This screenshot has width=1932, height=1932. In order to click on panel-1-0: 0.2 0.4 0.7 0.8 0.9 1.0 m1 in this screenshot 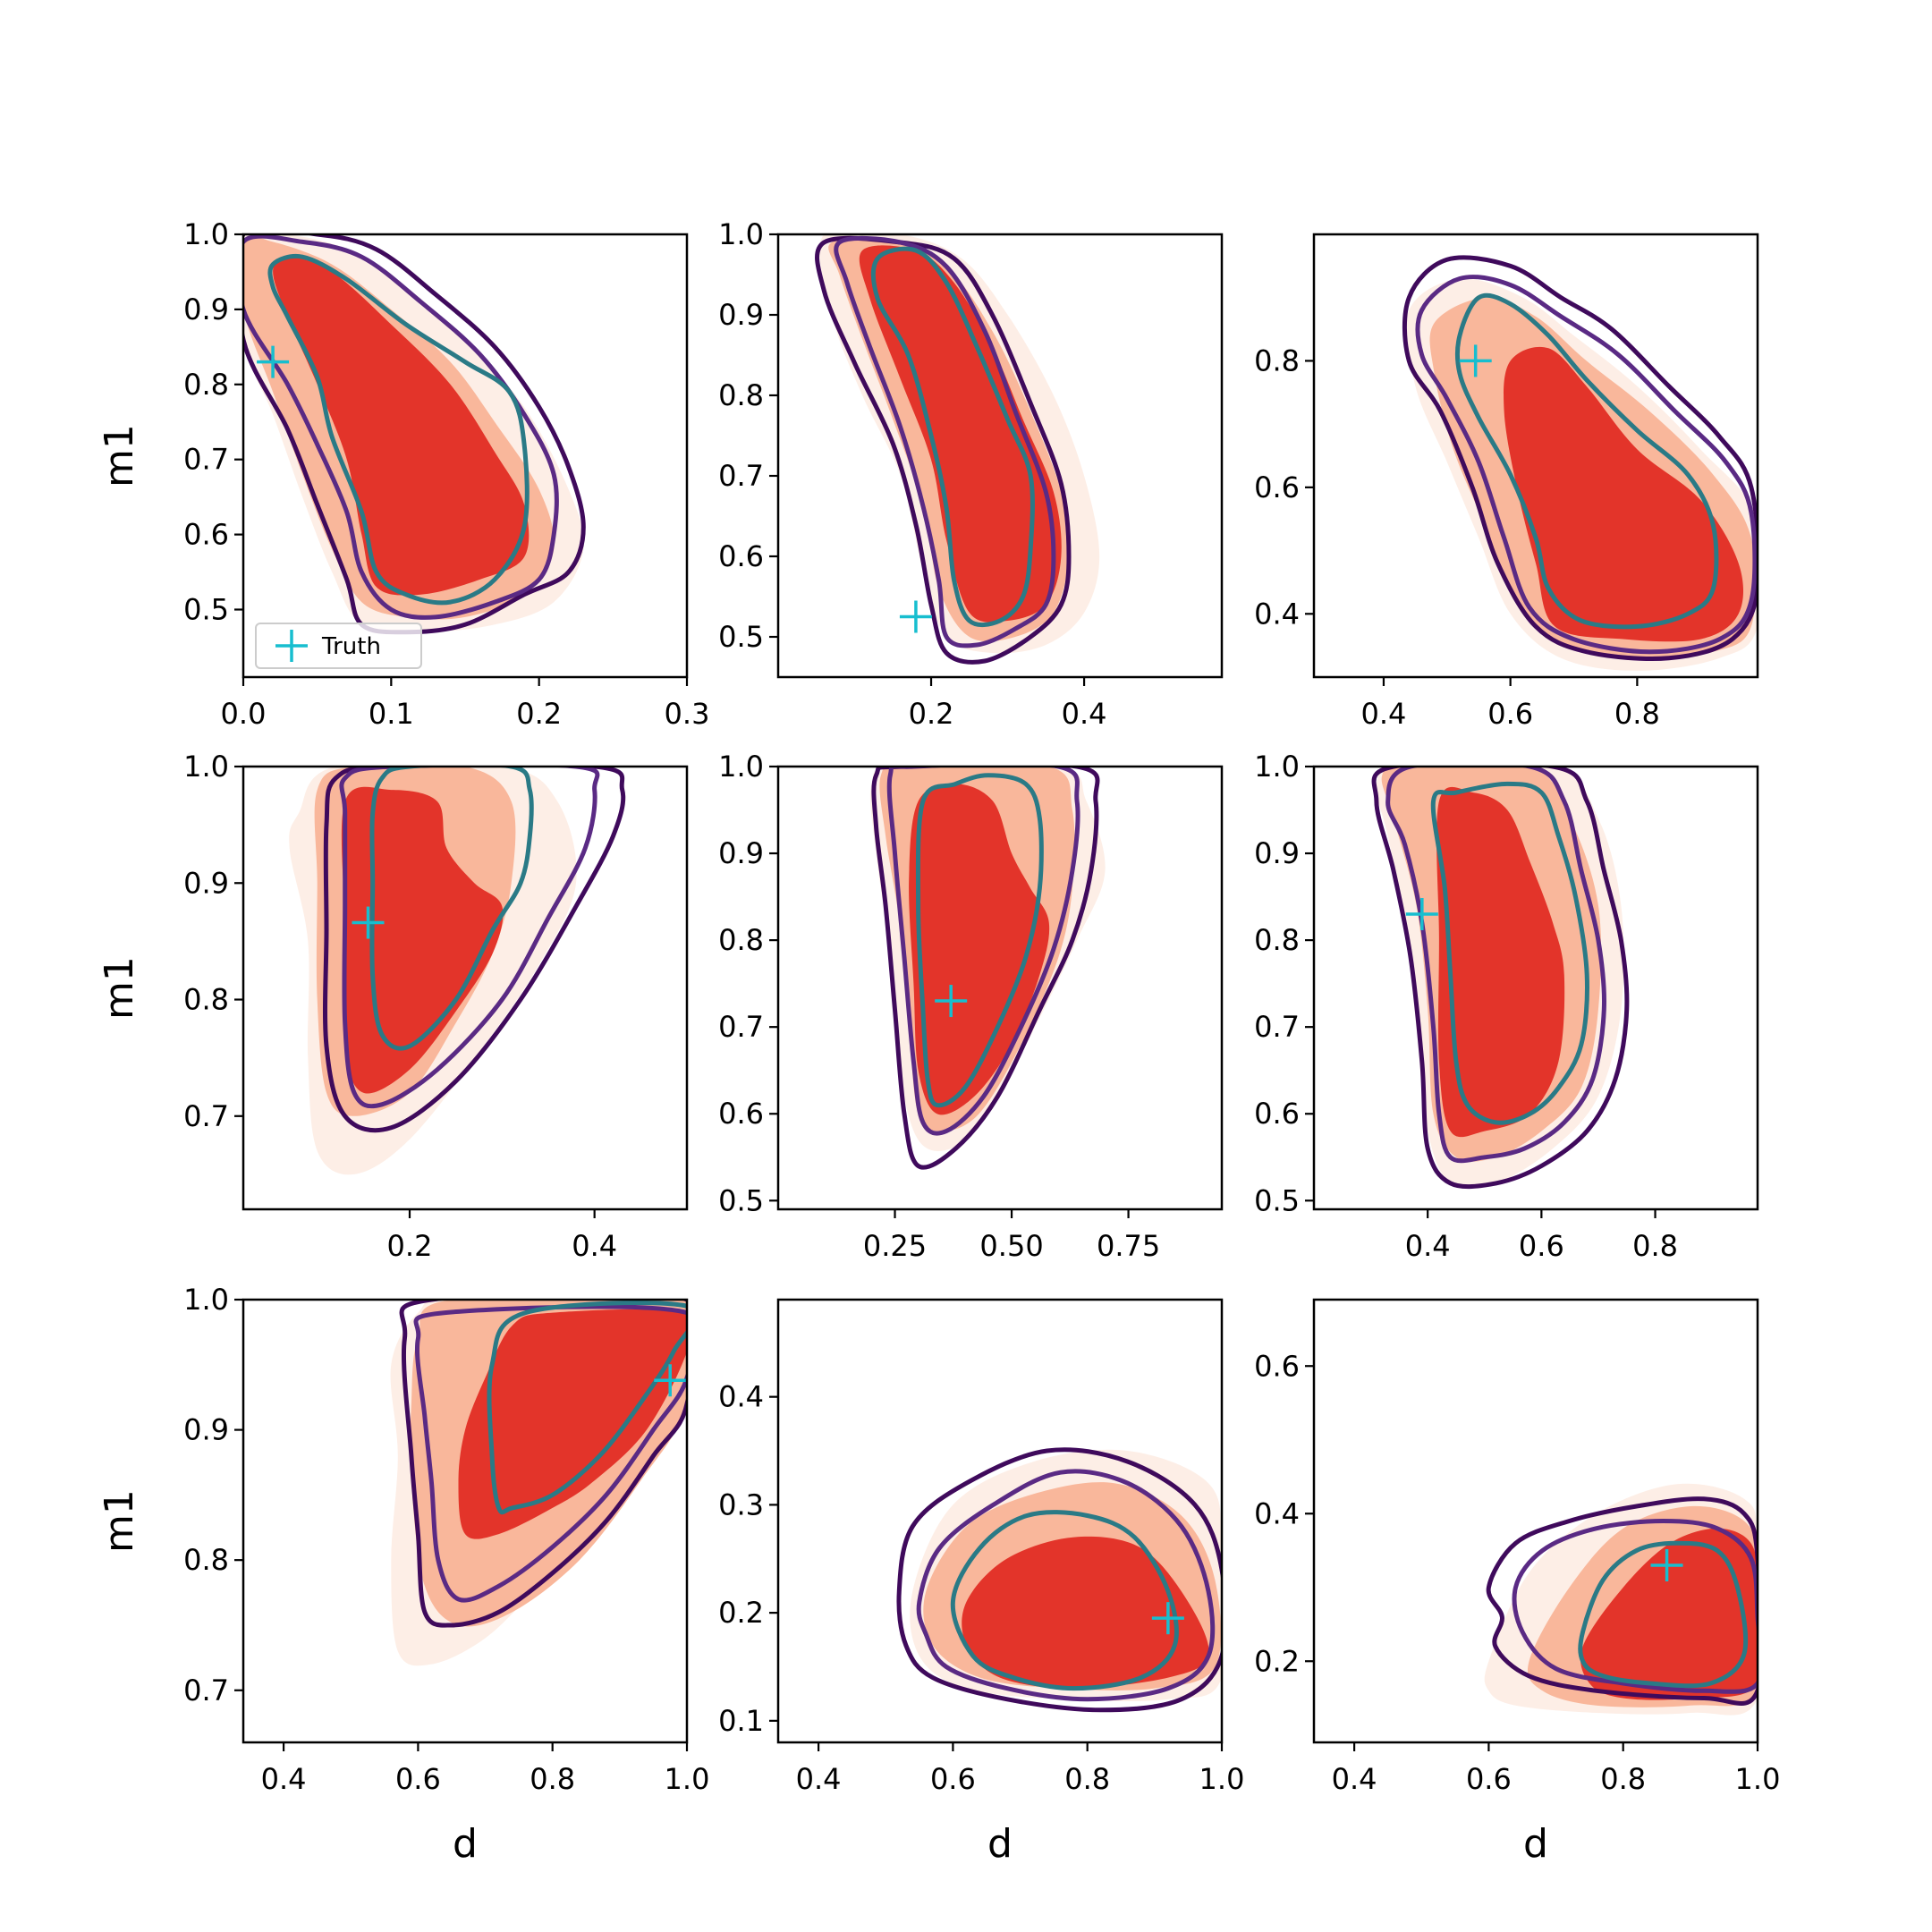, I will do `click(393, 1006)`.